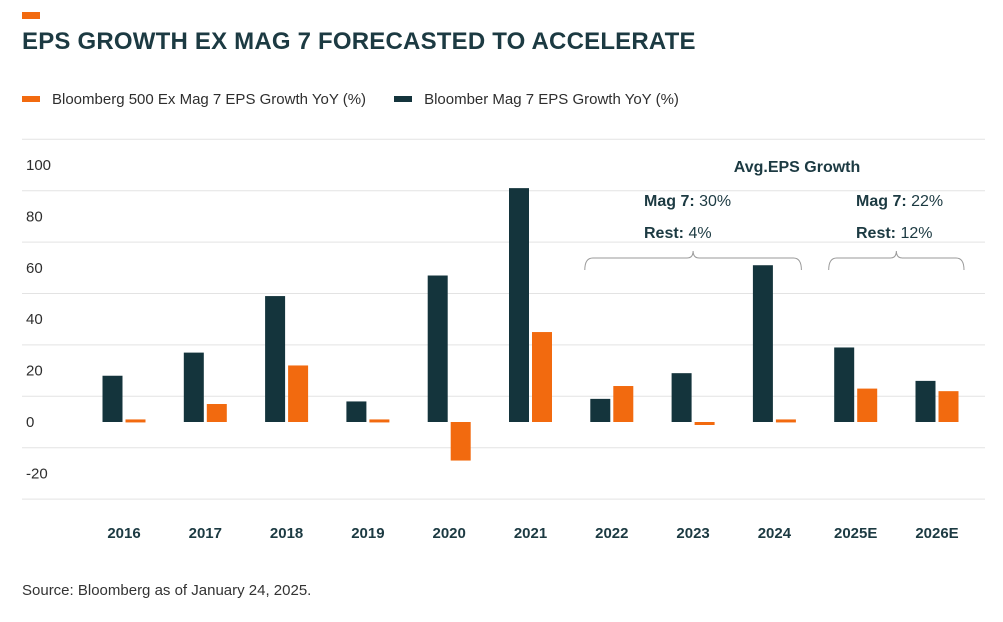 The height and width of the screenshot is (622, 1003). What do you see at coordinates (37, 473) in the screenshot?
I see `y-tick-label: -20` at bounding box center [37, 473].